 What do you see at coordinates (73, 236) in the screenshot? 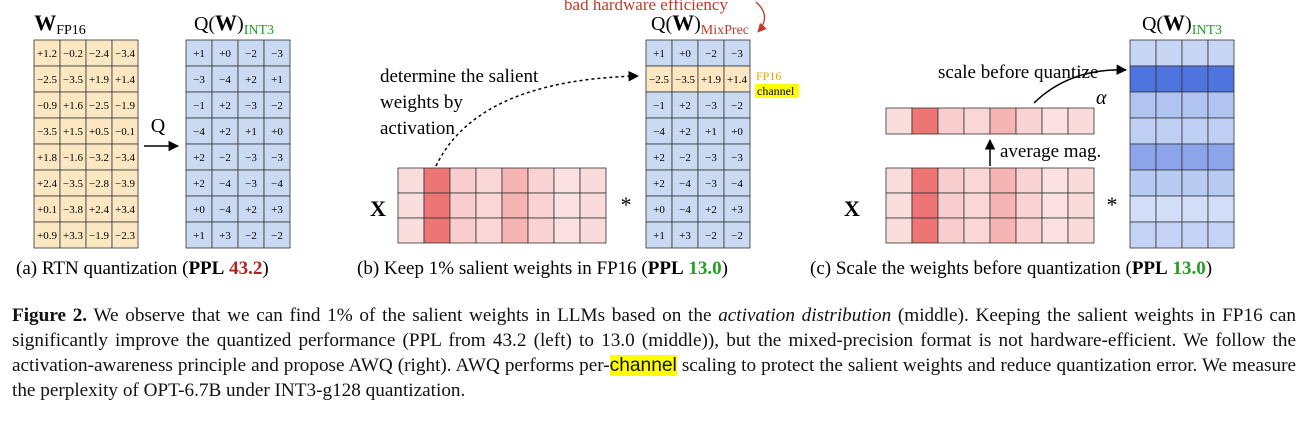
I see `matrix-cell-value: +3.3` at bounding box center [73, 236].